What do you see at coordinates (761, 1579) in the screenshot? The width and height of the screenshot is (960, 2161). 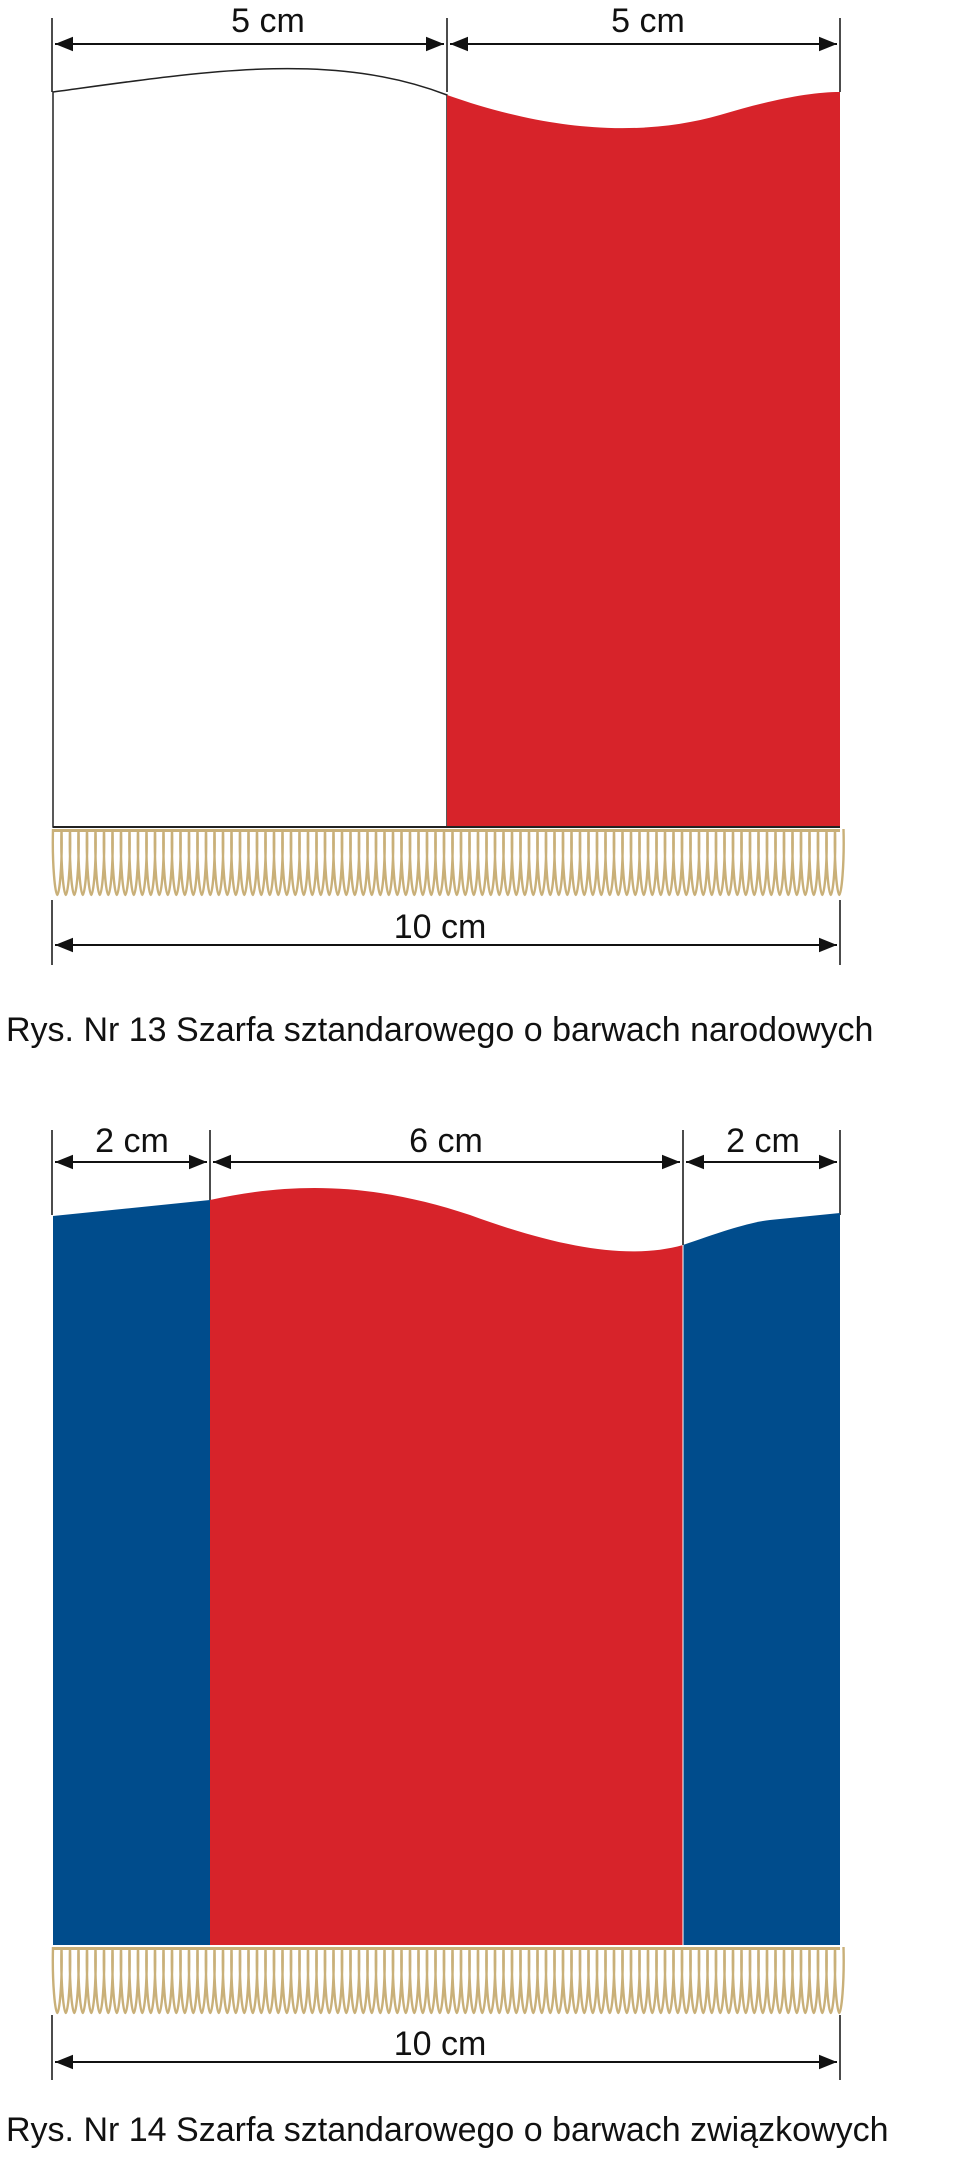 I see `stripe-blue-right` at bounding box center [761, 1579].